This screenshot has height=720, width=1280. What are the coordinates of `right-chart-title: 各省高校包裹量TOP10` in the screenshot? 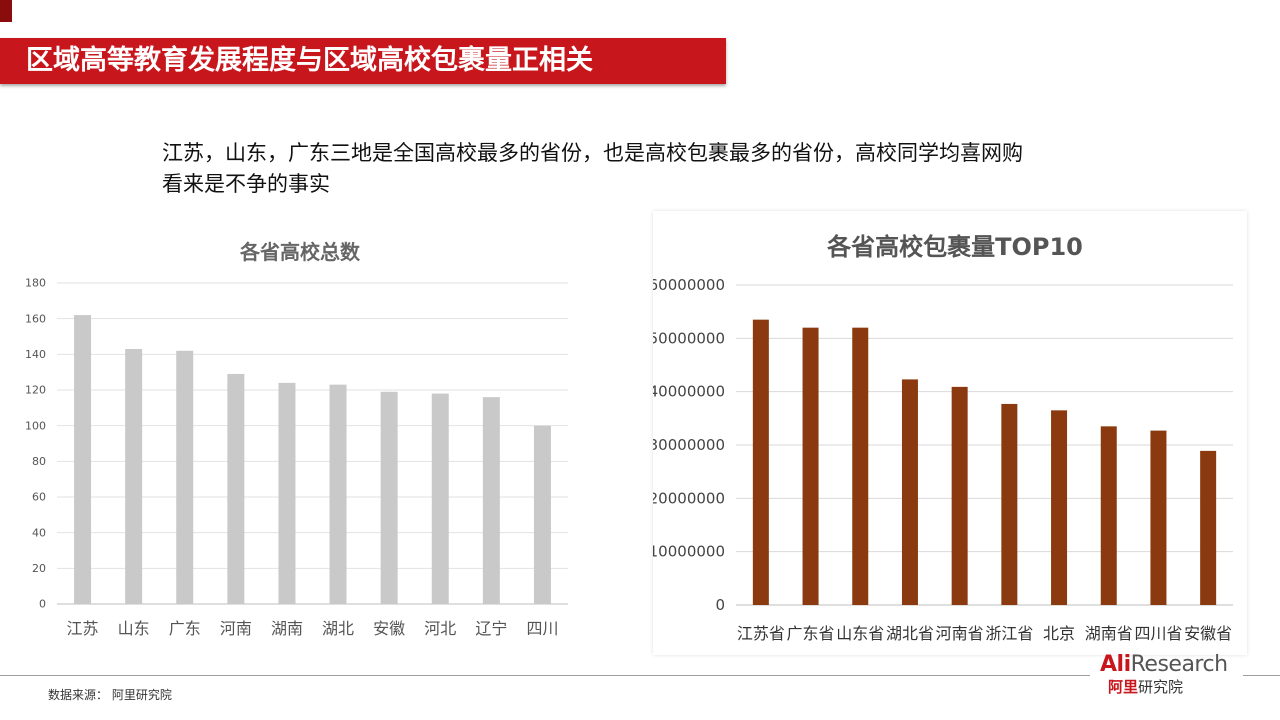 It's located at (955, 247).